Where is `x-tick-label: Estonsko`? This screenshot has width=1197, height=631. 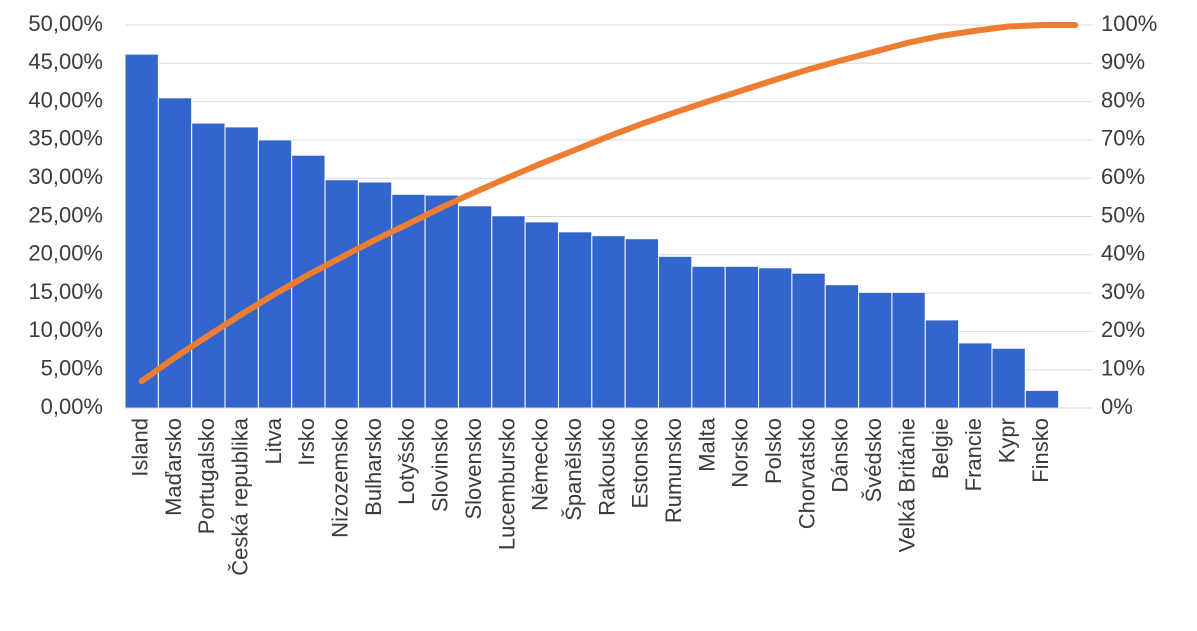 x-tick-label: Estonsko is located at coordinates (640, 463).